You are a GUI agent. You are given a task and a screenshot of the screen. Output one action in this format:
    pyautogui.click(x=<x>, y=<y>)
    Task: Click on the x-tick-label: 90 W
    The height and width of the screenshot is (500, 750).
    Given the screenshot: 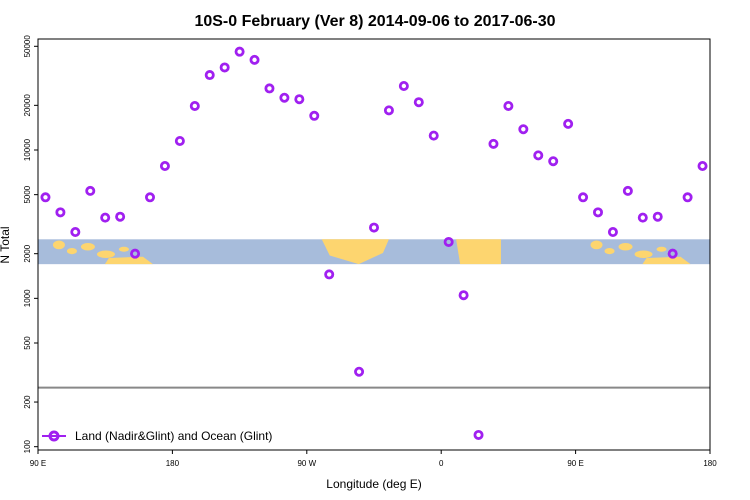 What is the action you would take?
    pyautogui.click(x=306, y=463)
    